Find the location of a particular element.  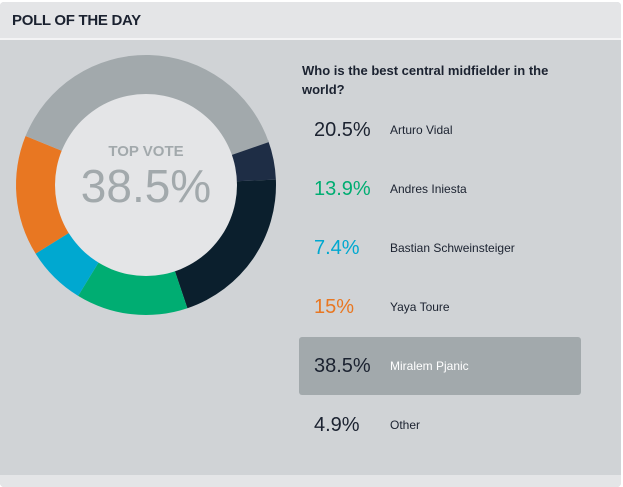

option-percent: 7.4% is located at coordinates (337, 247).